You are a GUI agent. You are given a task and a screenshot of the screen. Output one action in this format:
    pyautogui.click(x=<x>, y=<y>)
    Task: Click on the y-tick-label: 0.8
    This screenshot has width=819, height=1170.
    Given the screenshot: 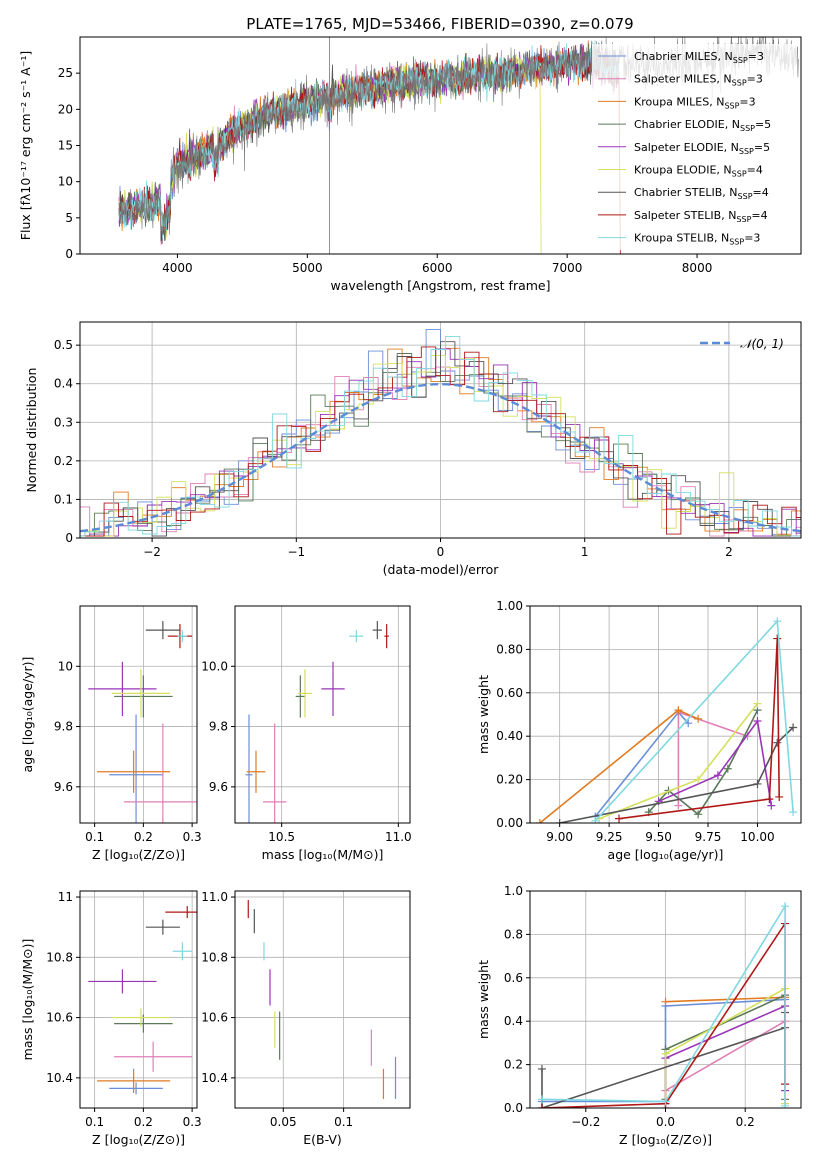 What is the action you would take?
    pyautogui.click(x=513, y=934)
    